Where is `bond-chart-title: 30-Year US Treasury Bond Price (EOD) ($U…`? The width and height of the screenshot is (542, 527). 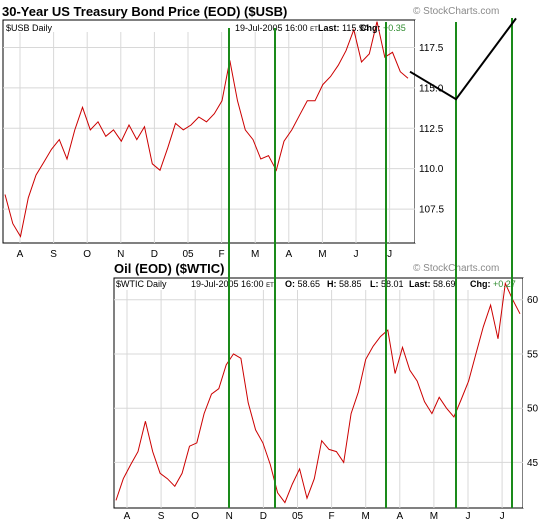
bond-chart-title: 30-Year US Treasury Bond Price (EOD) ($U… is located at coordinates (144, 11).